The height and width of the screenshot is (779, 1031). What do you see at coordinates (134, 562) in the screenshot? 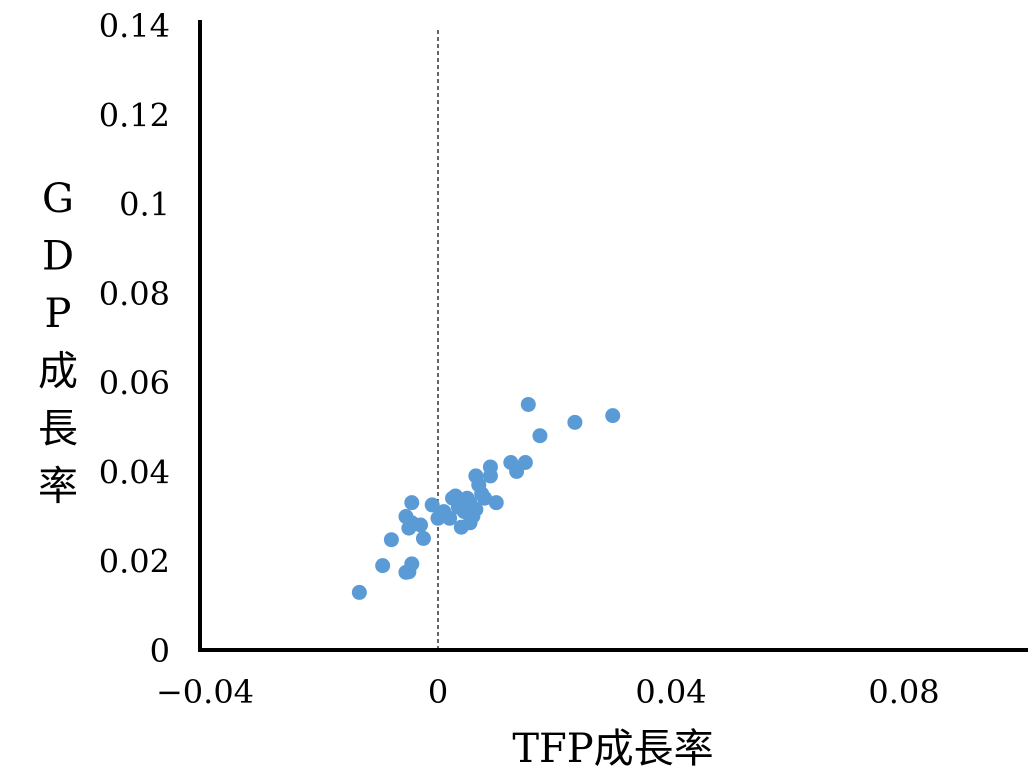
I see `y-tick-label: 0.02` at bounding box center [134, 562].